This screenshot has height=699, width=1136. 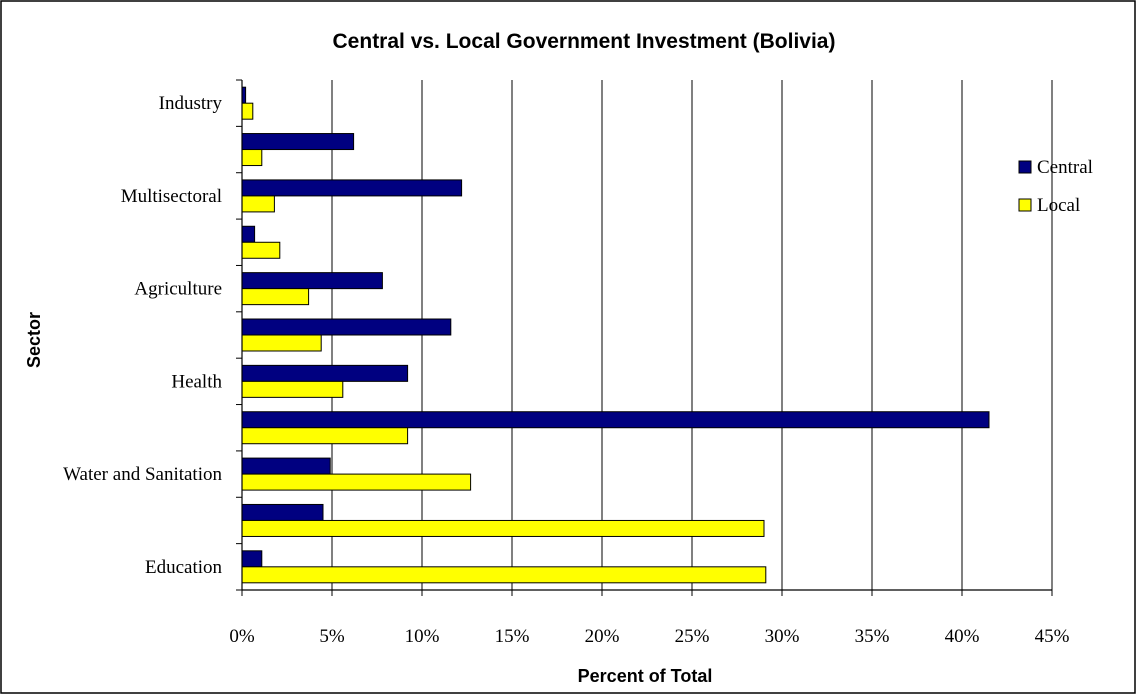 I want to click on legend-label-central: Central, so click(x=1065, y=167).